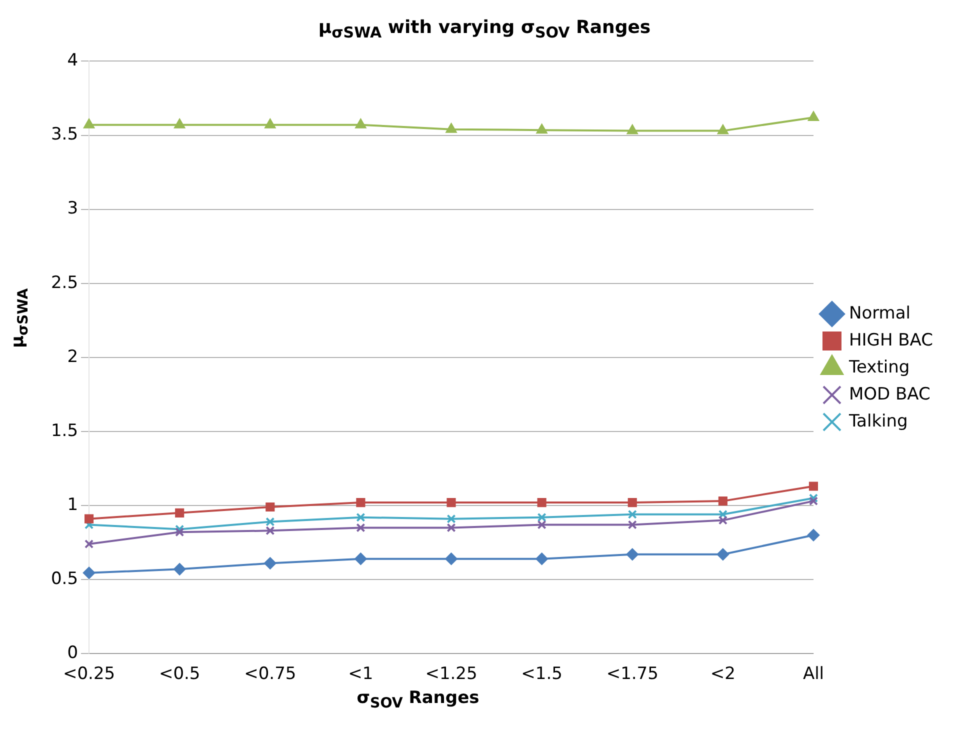  I want to click on y-tick-label: 1, so click(72, 504).